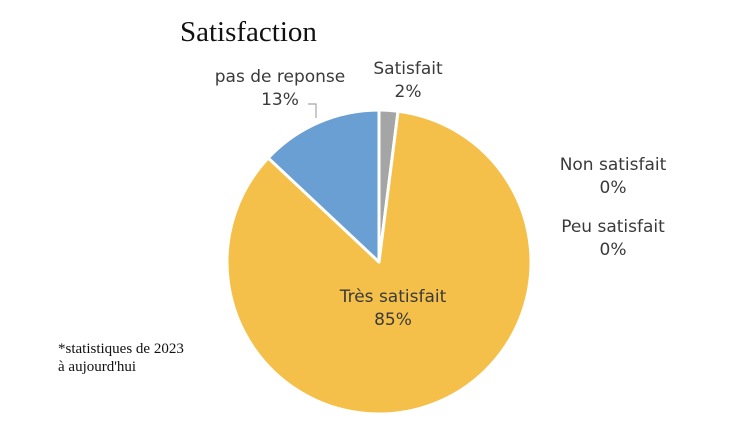 The height and width of the screenshot is (436, 732). Describe the element at coordinates (613, 227) in the screenshot. I see `label-peu-satisfait-name: Peu satisfait` at that location.